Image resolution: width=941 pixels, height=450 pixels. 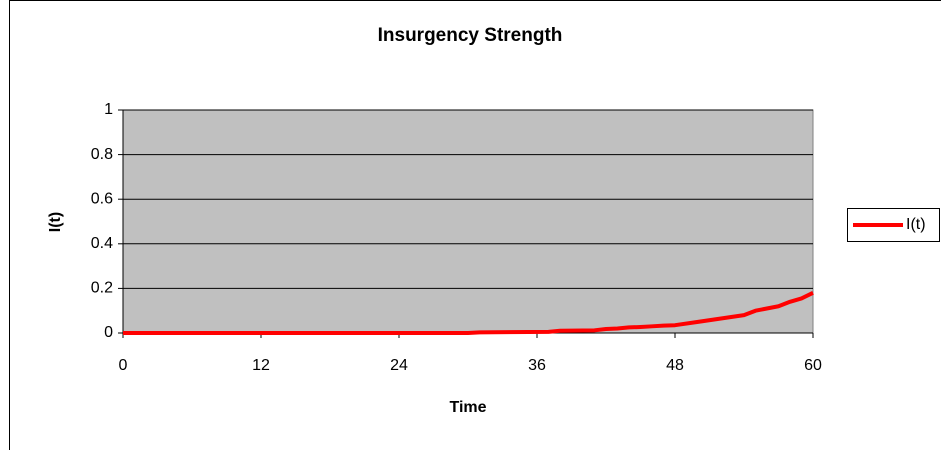 What do you see at coordinates (108, 109) in the screenshot?
I see `y-tick-label: 1` at bounding box center [108, 109].